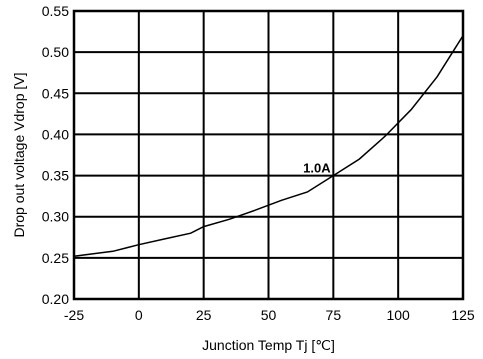  I want to click on x-tick-label: -25, so click(74, 315).